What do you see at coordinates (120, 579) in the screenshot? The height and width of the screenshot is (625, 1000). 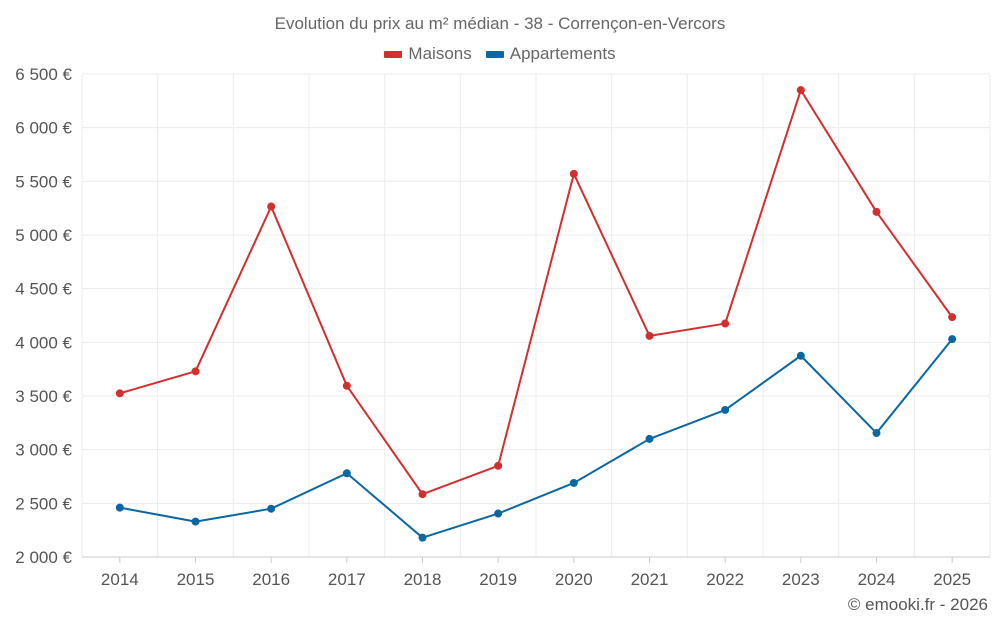 I see `x-tick-label: 2014` at bounding box center [120, 579].